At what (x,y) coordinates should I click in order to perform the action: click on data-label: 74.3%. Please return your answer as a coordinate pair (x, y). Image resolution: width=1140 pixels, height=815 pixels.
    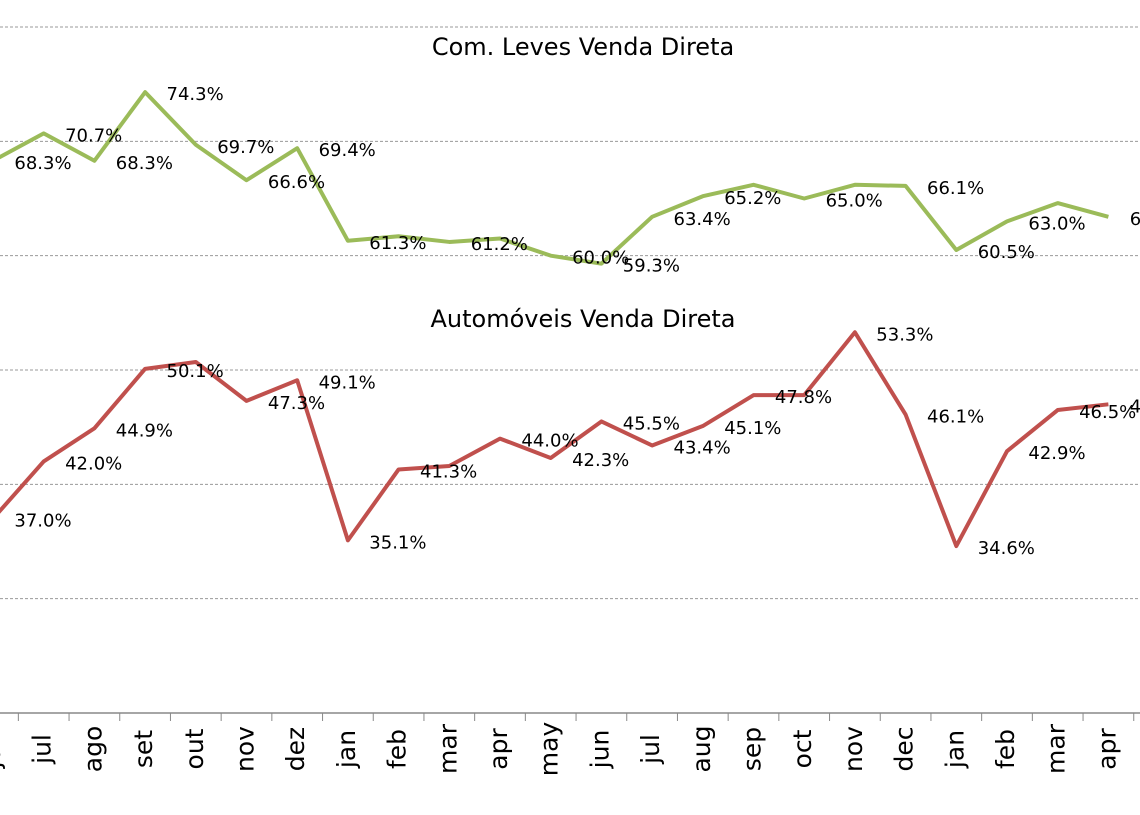
    Looking at the image, I should click on (195, 94).